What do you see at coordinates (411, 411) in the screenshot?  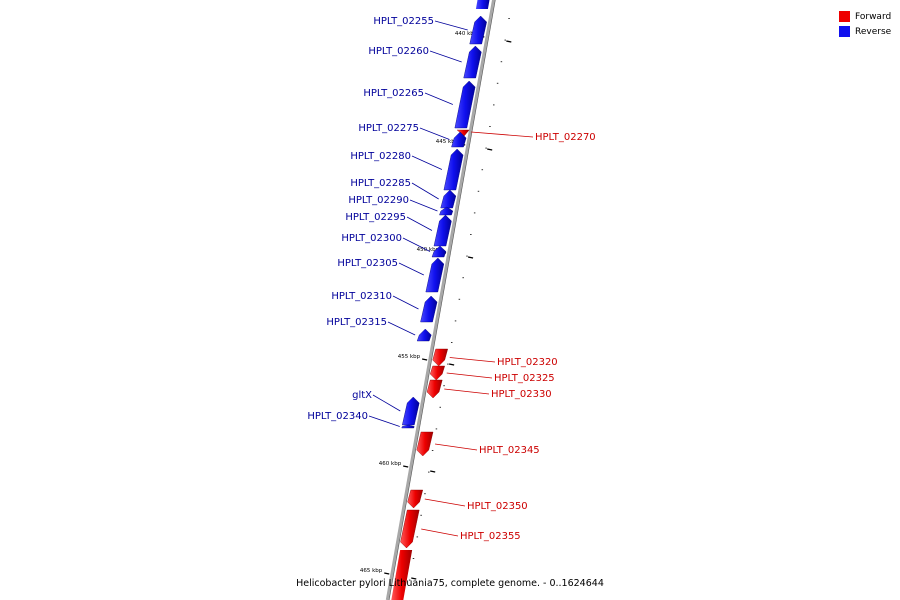 I see `gene-arrow-gltx` at bounding box center [411, 411].